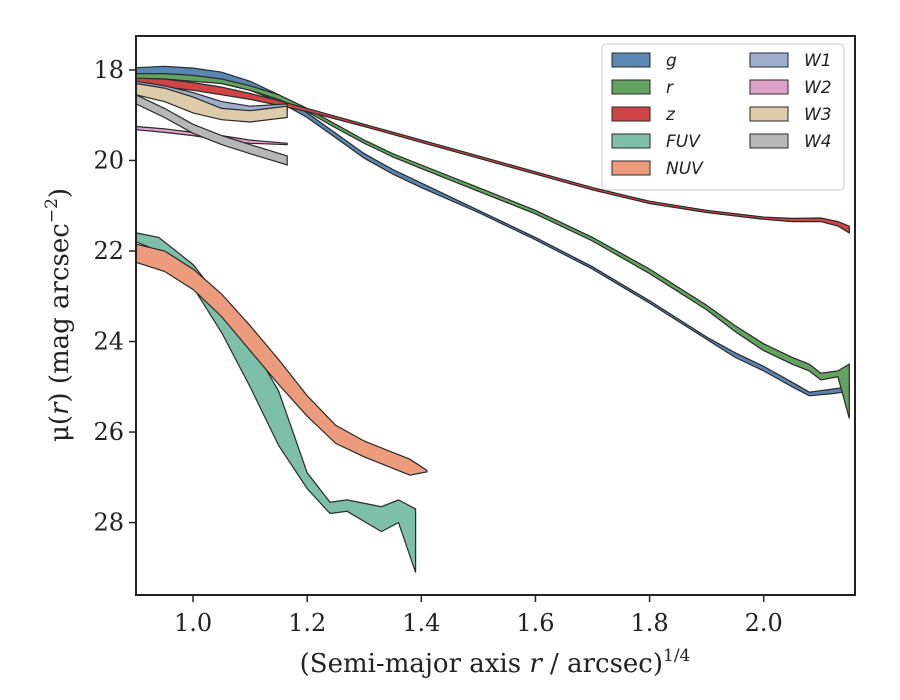 This screenshot has width=900, height=700. Describe the element at coordinates (769, 114) in the screenshot. I see `legend-swatch-w3` at that location.